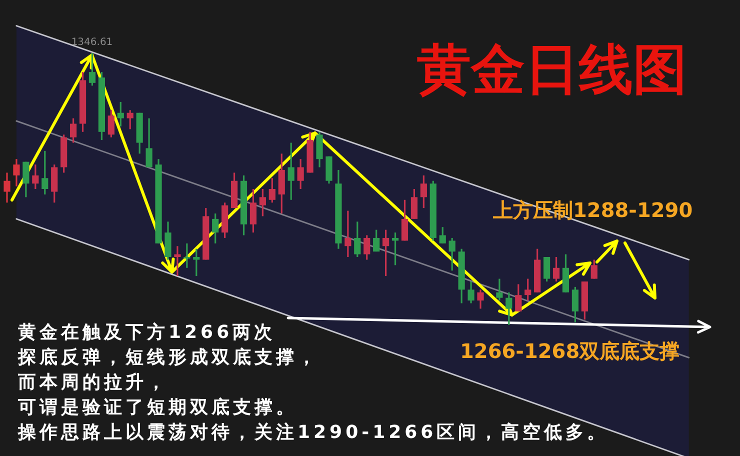 Image resolution: width=740 pixels, height=456 pixels. What do you see at coordinates (92, 42) in the screenshot?
I see `annotation: 1346.61` at bounding box center [92, 42].